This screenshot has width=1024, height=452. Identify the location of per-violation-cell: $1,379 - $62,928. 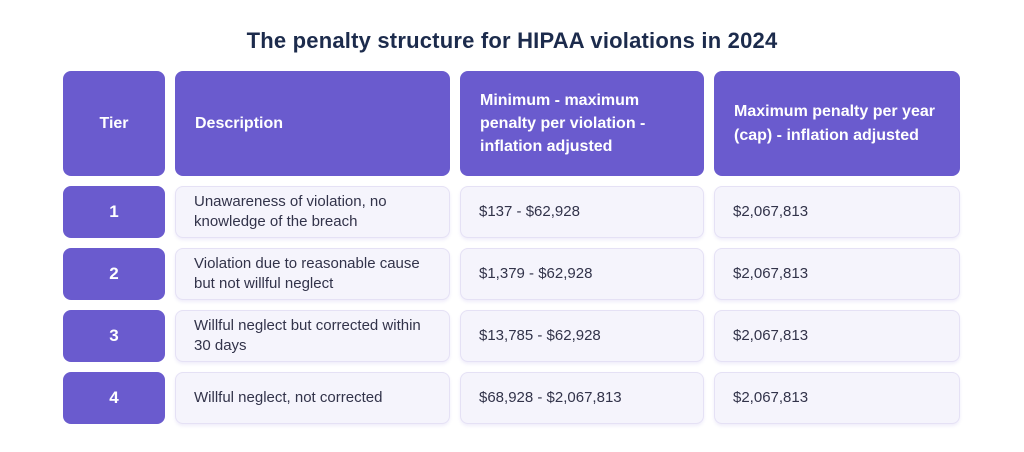
(582, 274).